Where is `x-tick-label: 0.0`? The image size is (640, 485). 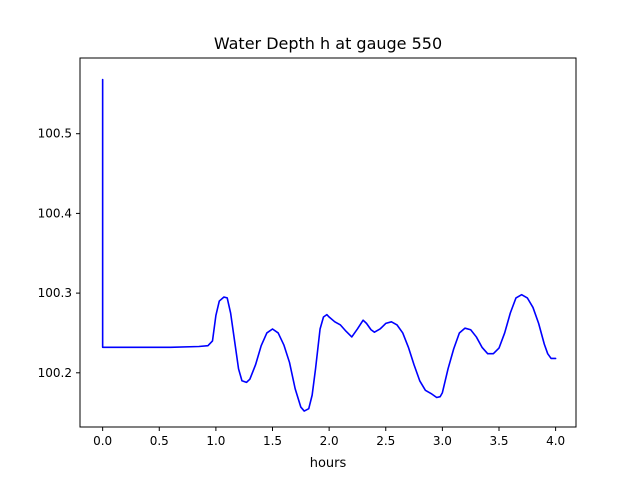
x-tick-label: 0.0 is located at coordinates (102, 441).